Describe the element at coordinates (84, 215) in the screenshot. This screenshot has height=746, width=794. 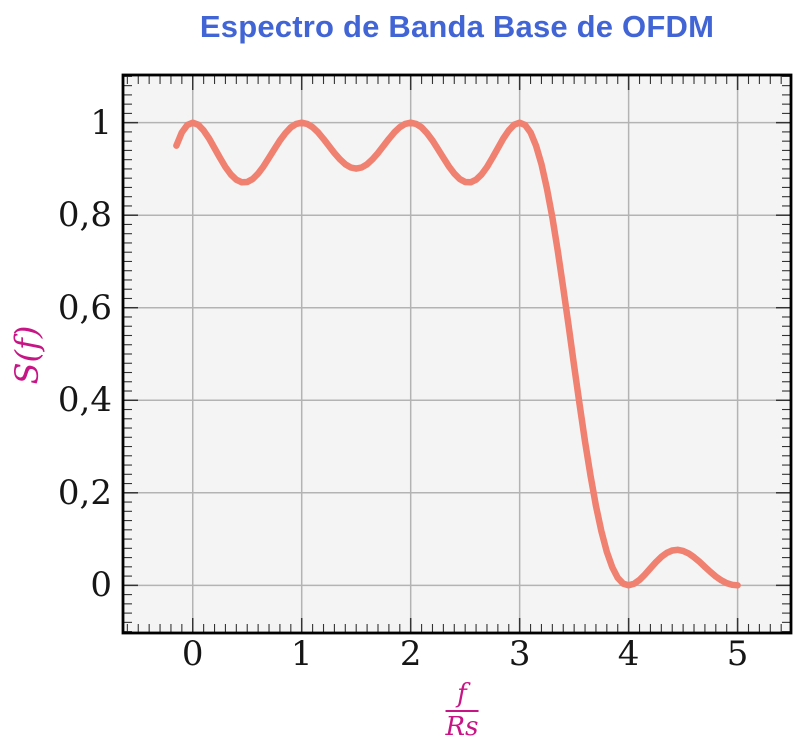
I see `y-tick-label: 0,8` at that location.